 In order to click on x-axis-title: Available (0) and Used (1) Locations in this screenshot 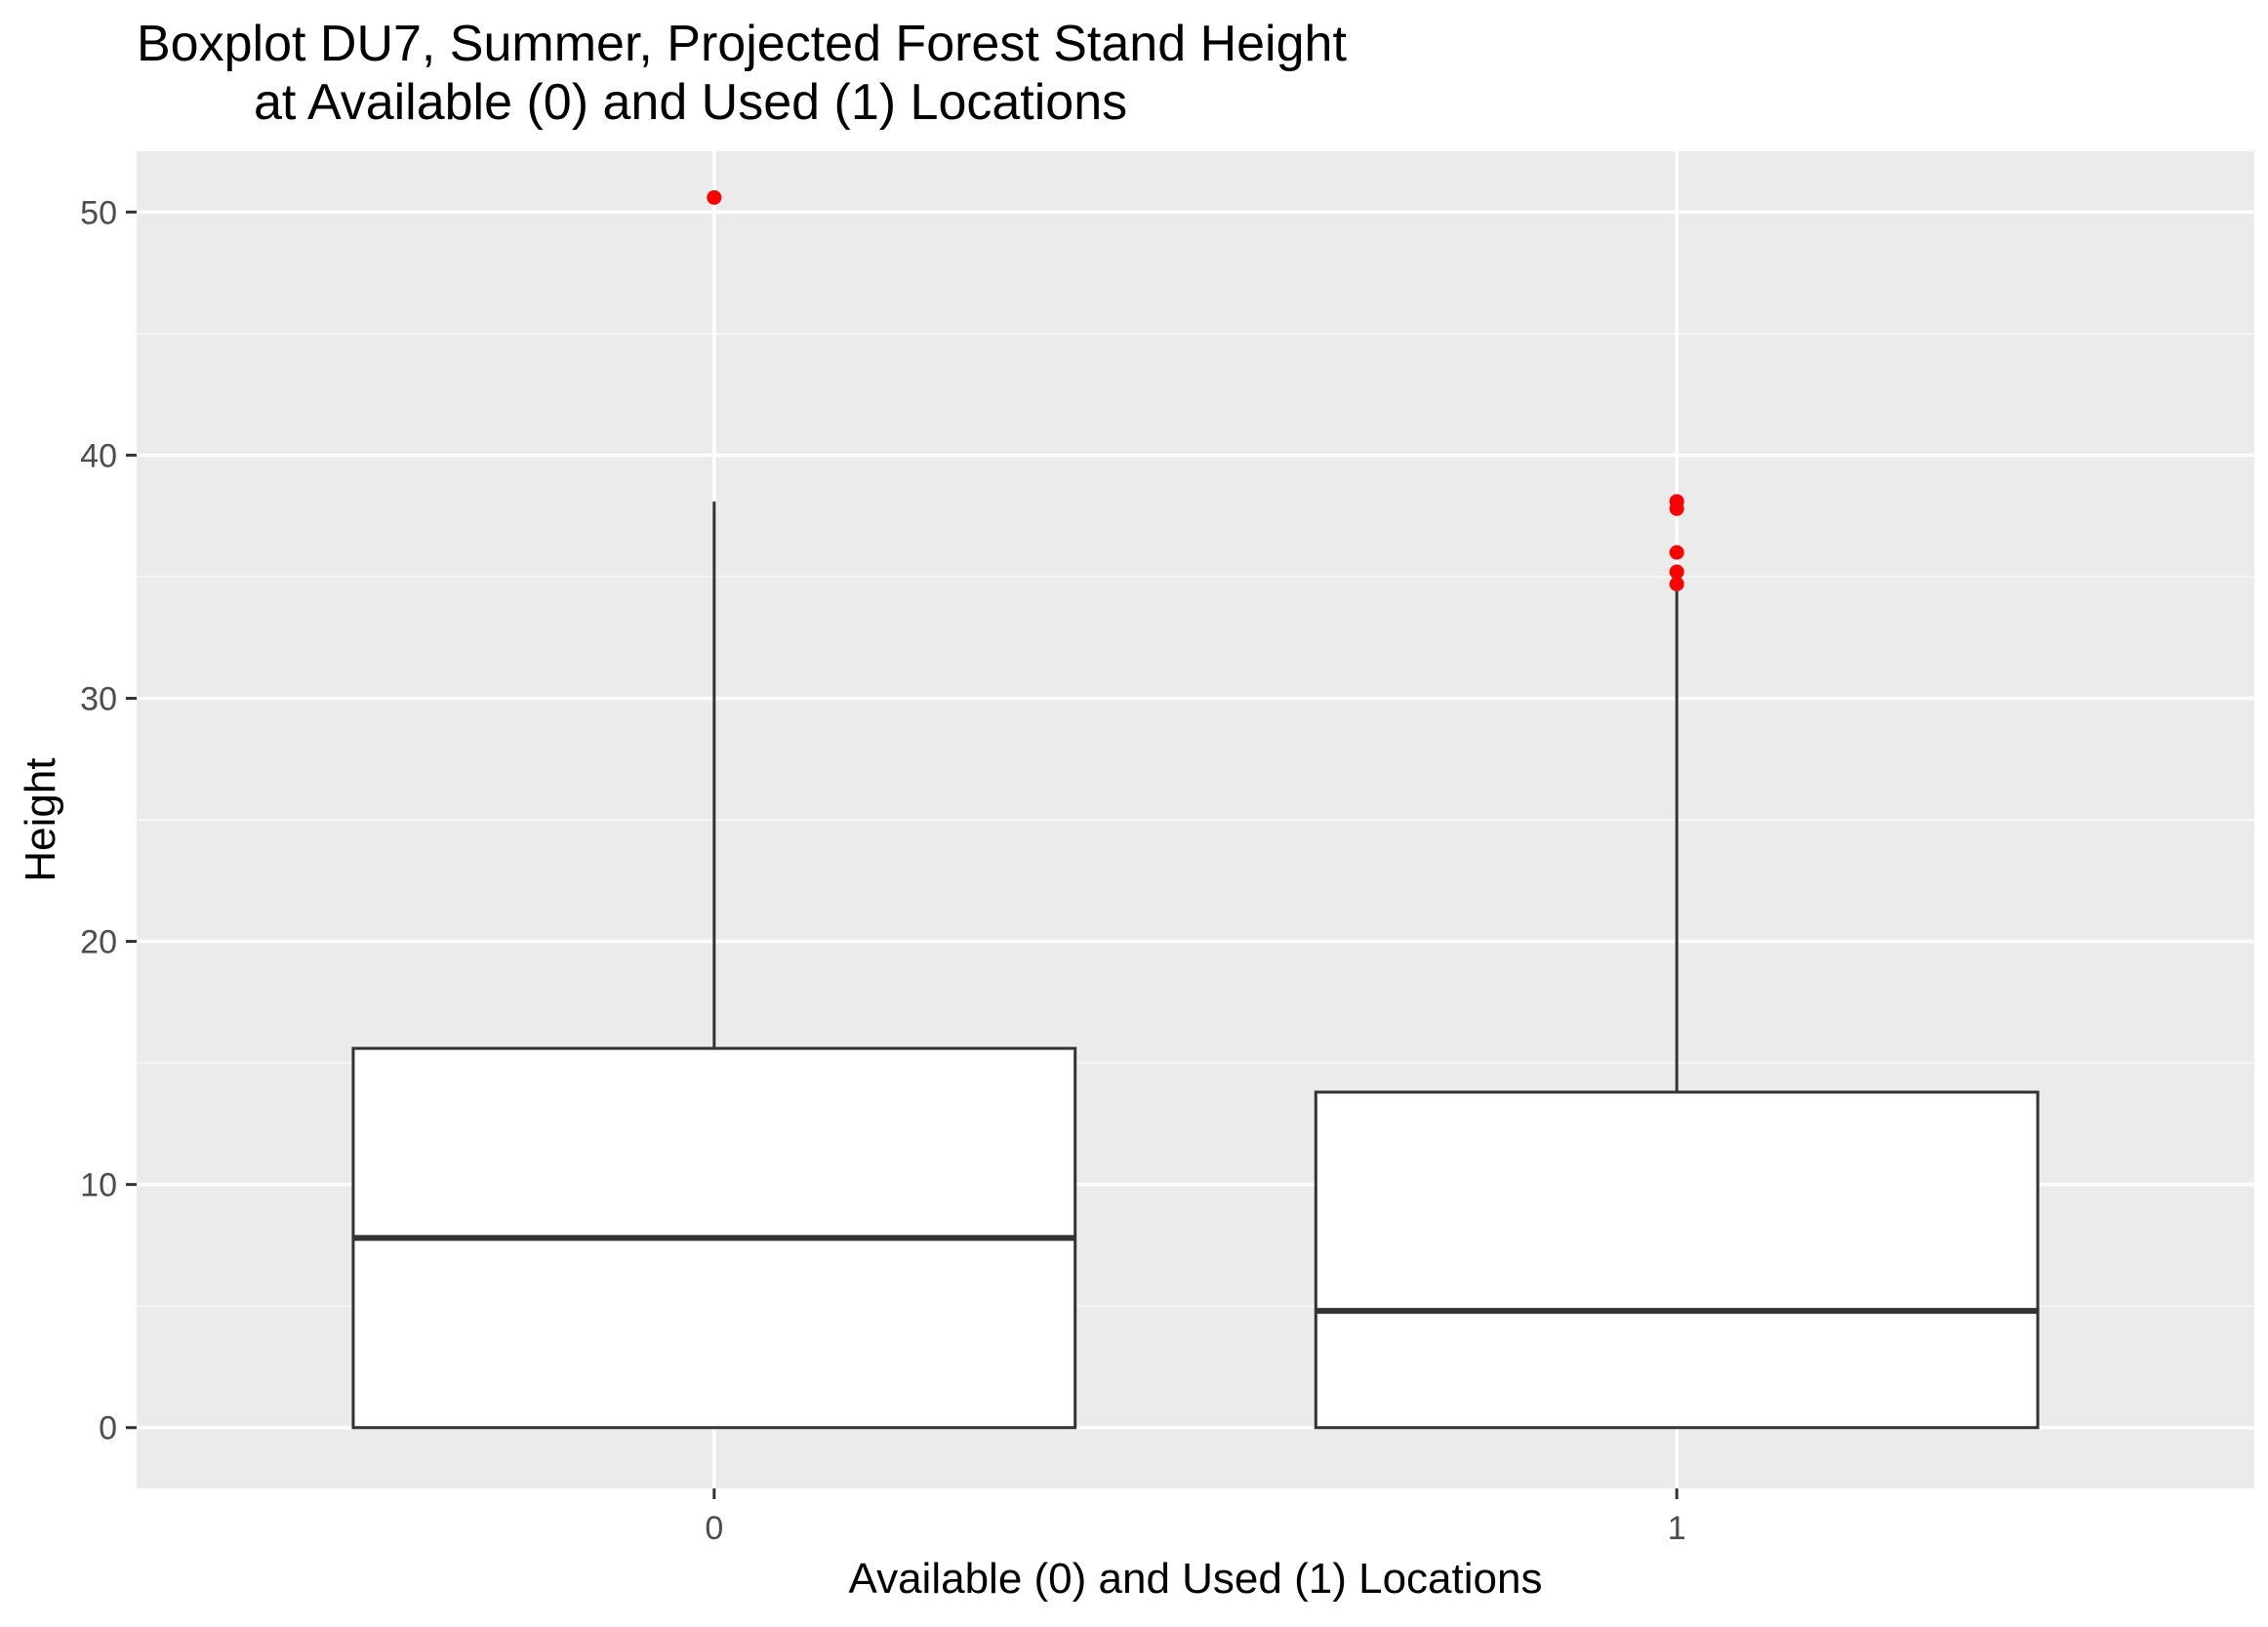, I will do `click(1196, 1579)`.